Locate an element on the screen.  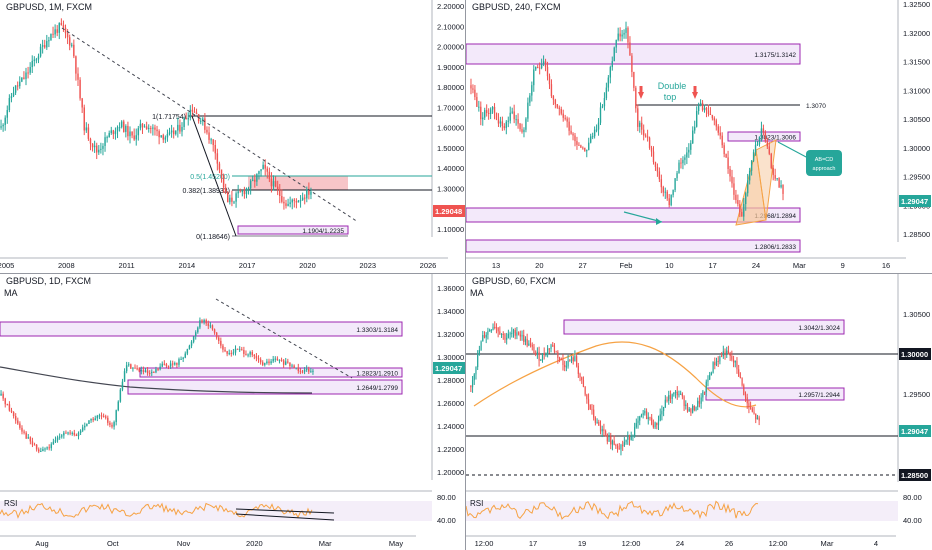
daily-z3-zone-label: 1.2649/1.2799 is located at coordinates (377, 388).